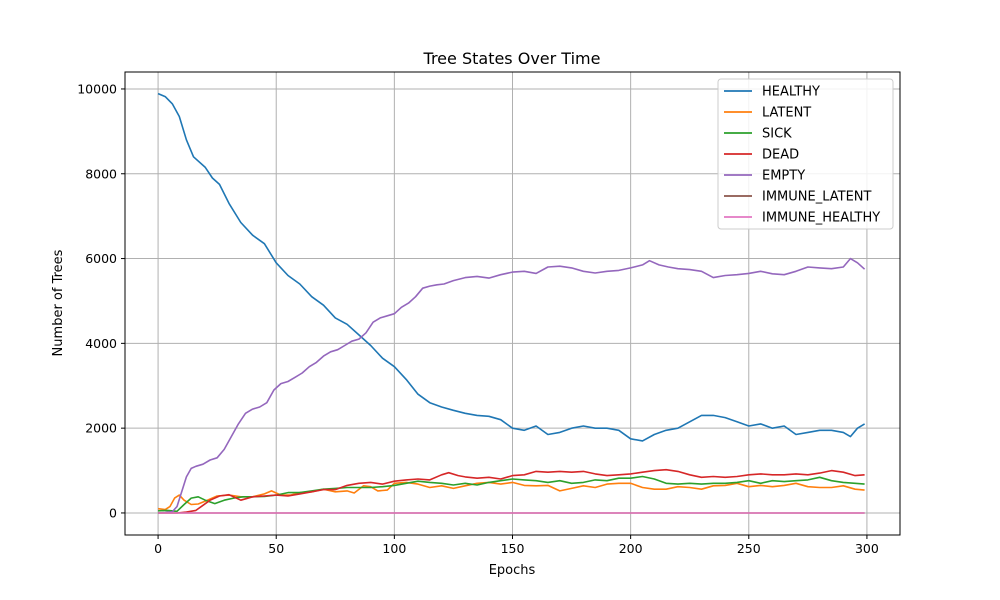 Image resolution: width=1000 pixels, height=600 pixels. What do you see at coordinates (513, 548) in the screenshot?
I see `x-tick-label: 150` at bounding box center [513, 548].